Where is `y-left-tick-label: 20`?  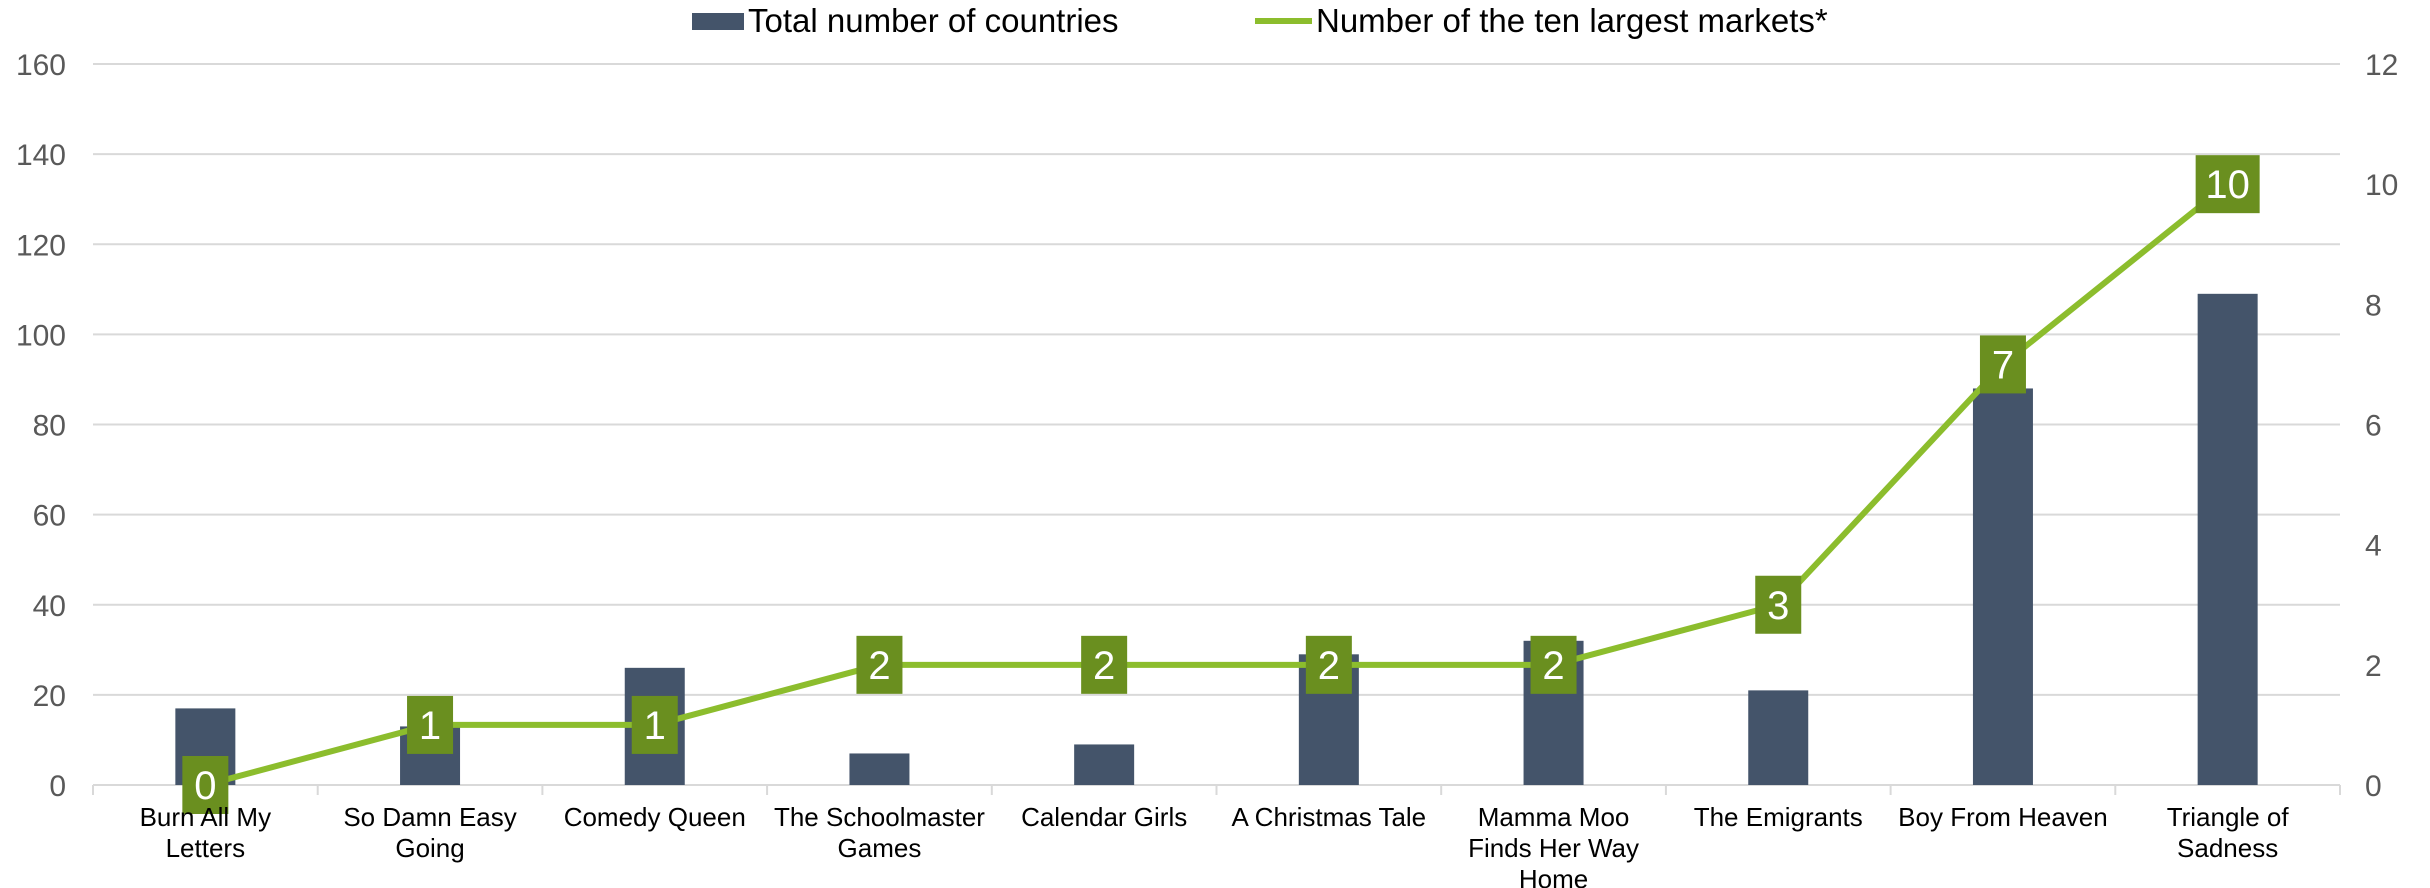 y-left-tick-label: 20 is located at coordinates (49, 696).